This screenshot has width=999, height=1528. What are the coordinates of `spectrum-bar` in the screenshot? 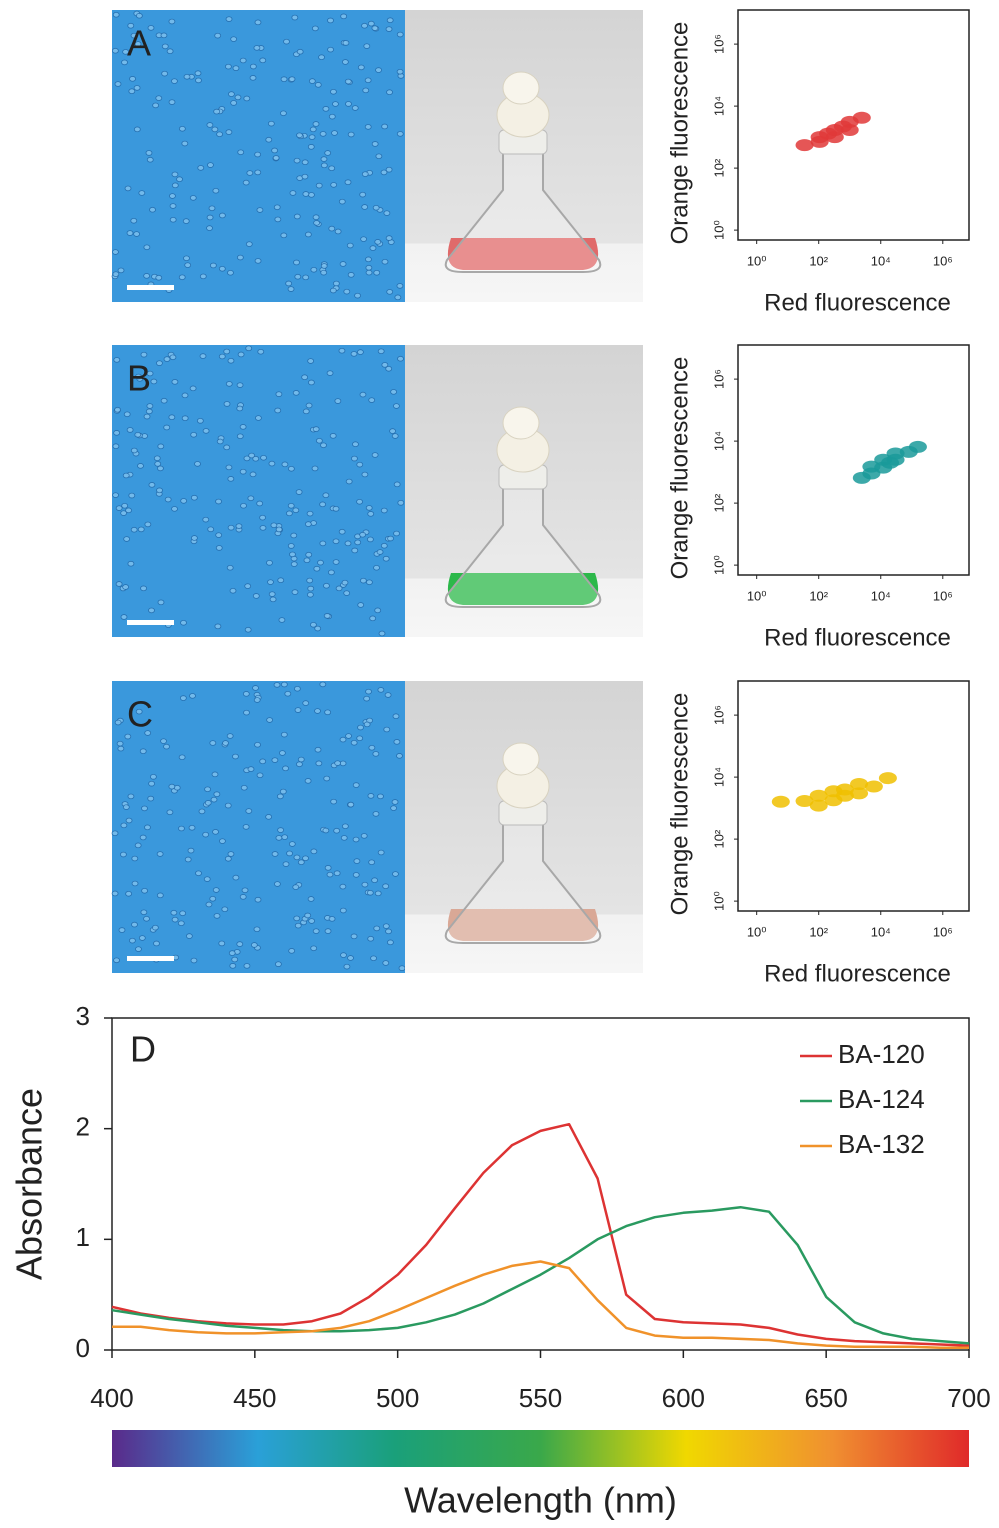 It's located at (540, 1448).